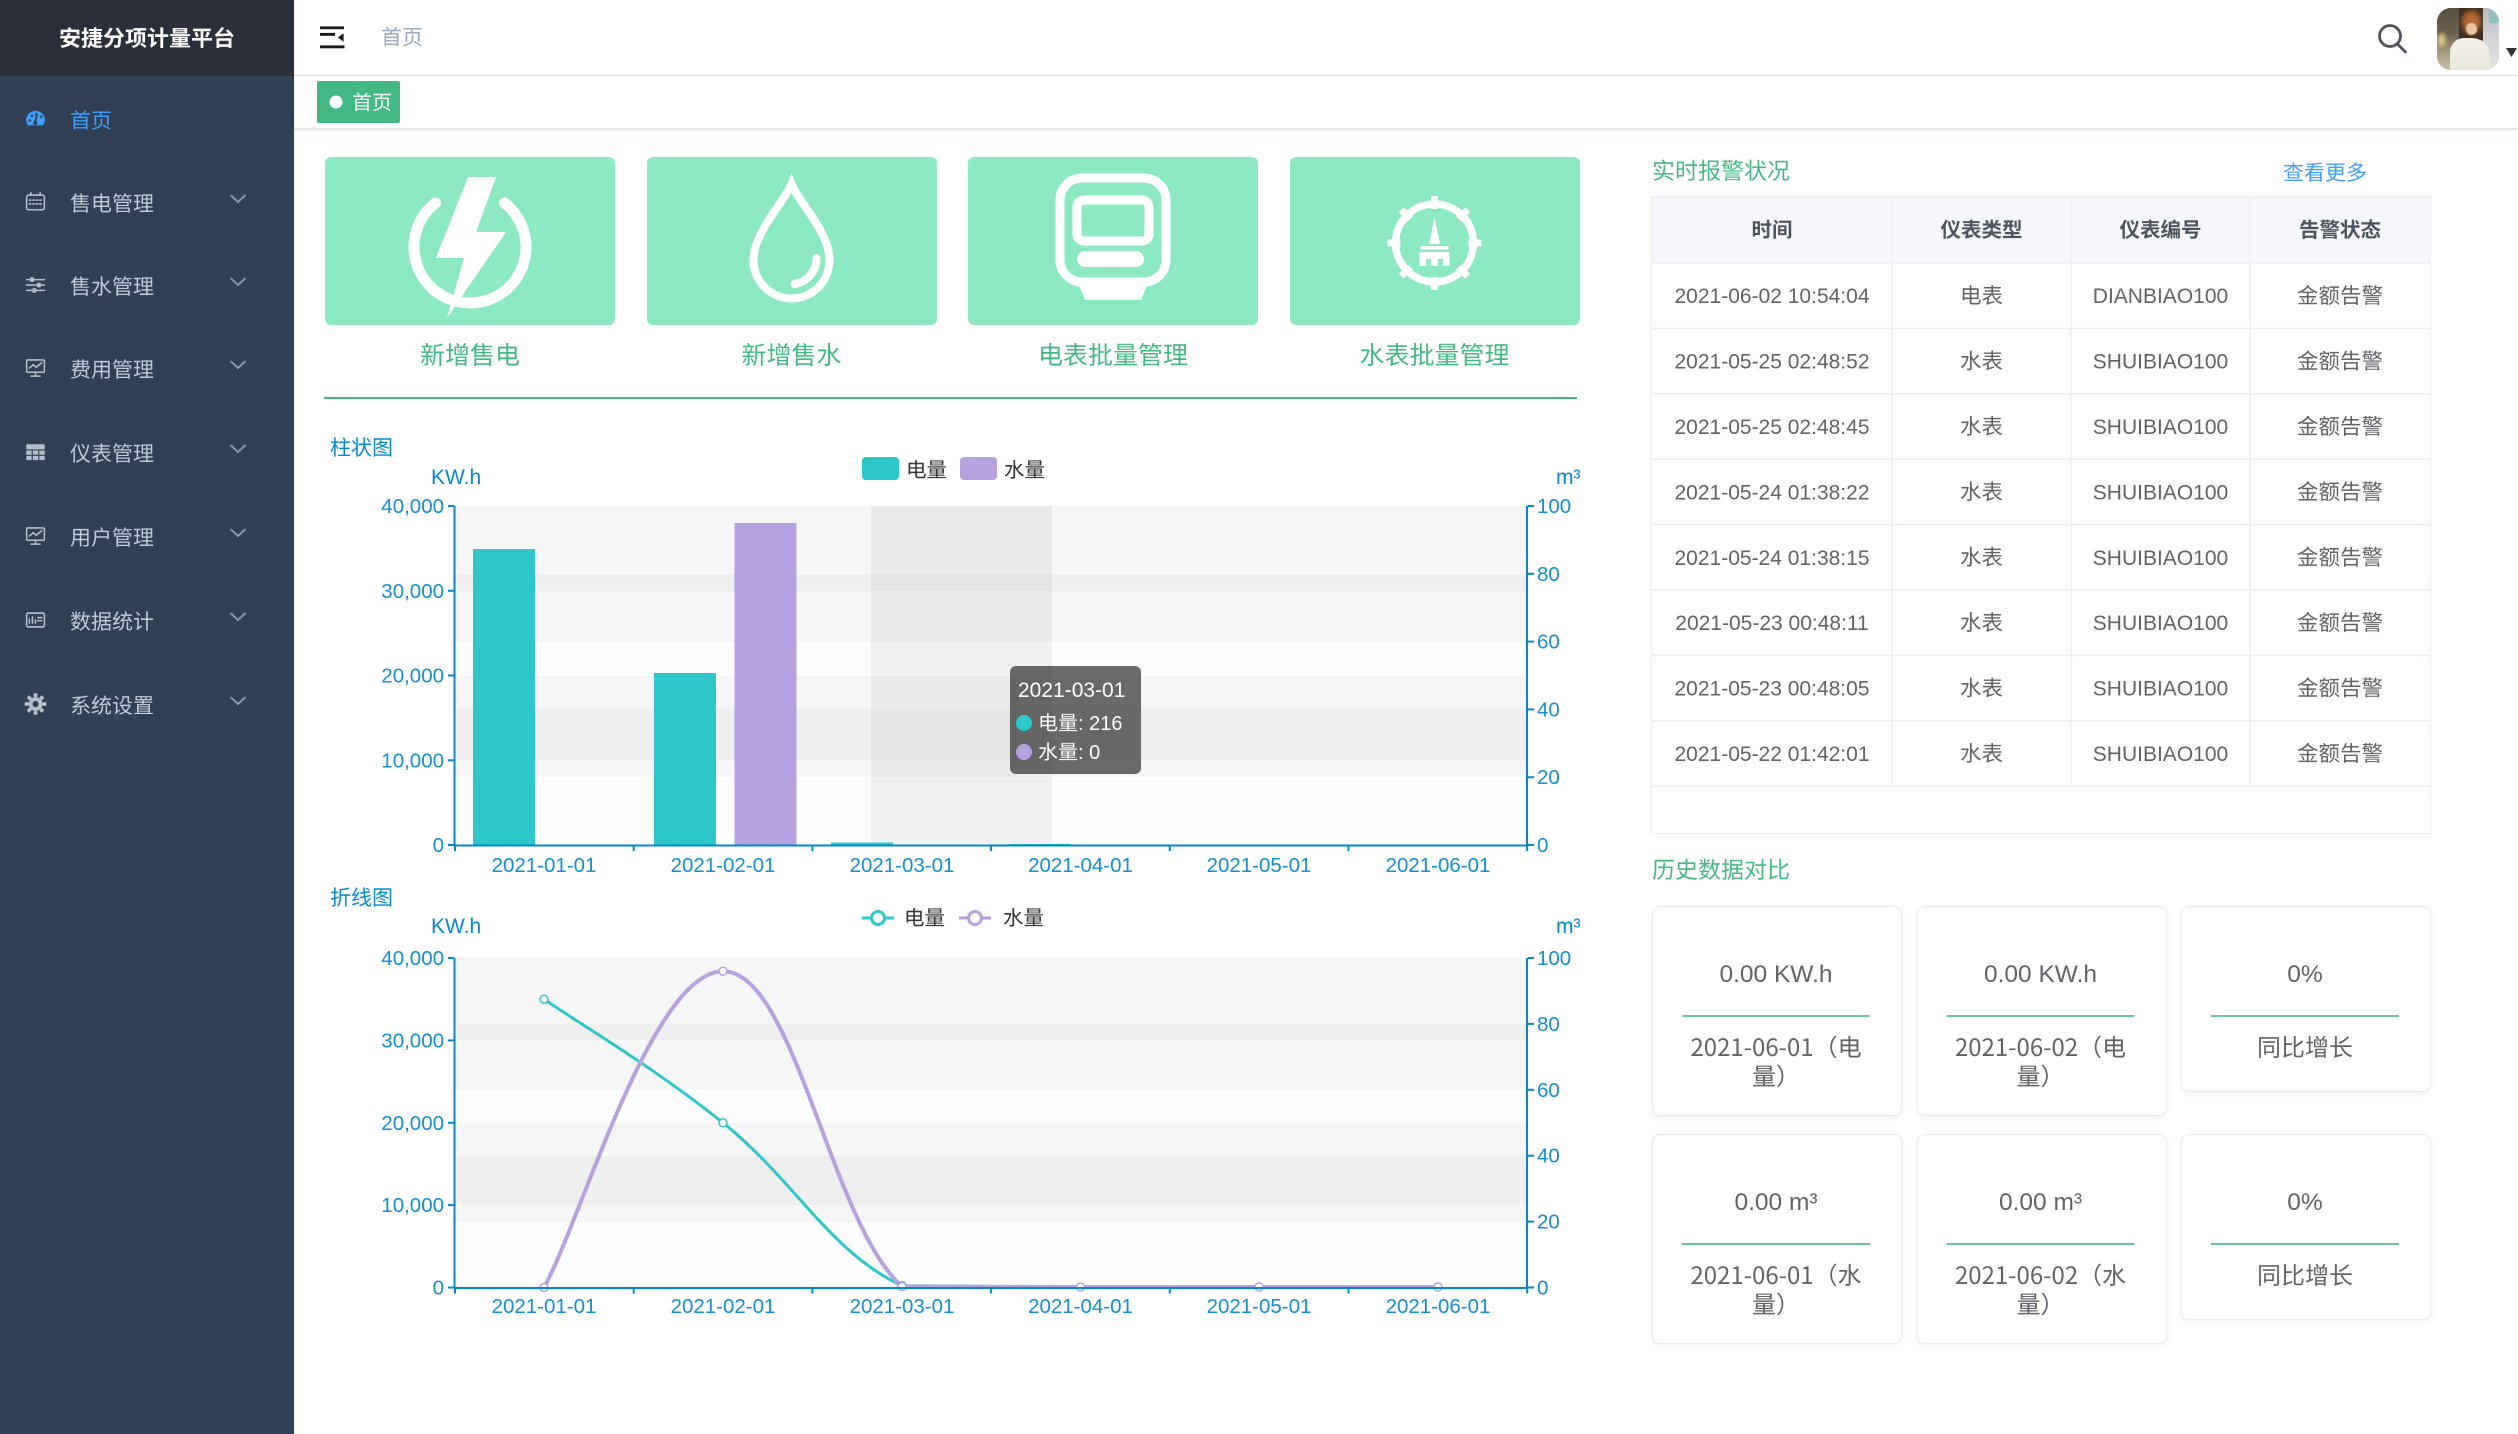 The width and height of the screenshot is (2518, 1434). I want to click on svg-text: 2021-06-02 10:54:04, so click(1772, 296).